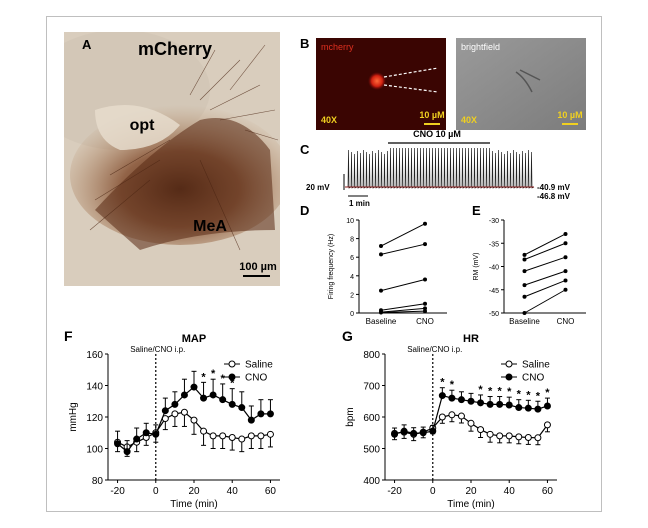 The image size is (648, 528). What do you see at coordinates (329, 120) in the screenshot?
I see `mag-label-left: 40X` at bounding box center [329, 120].